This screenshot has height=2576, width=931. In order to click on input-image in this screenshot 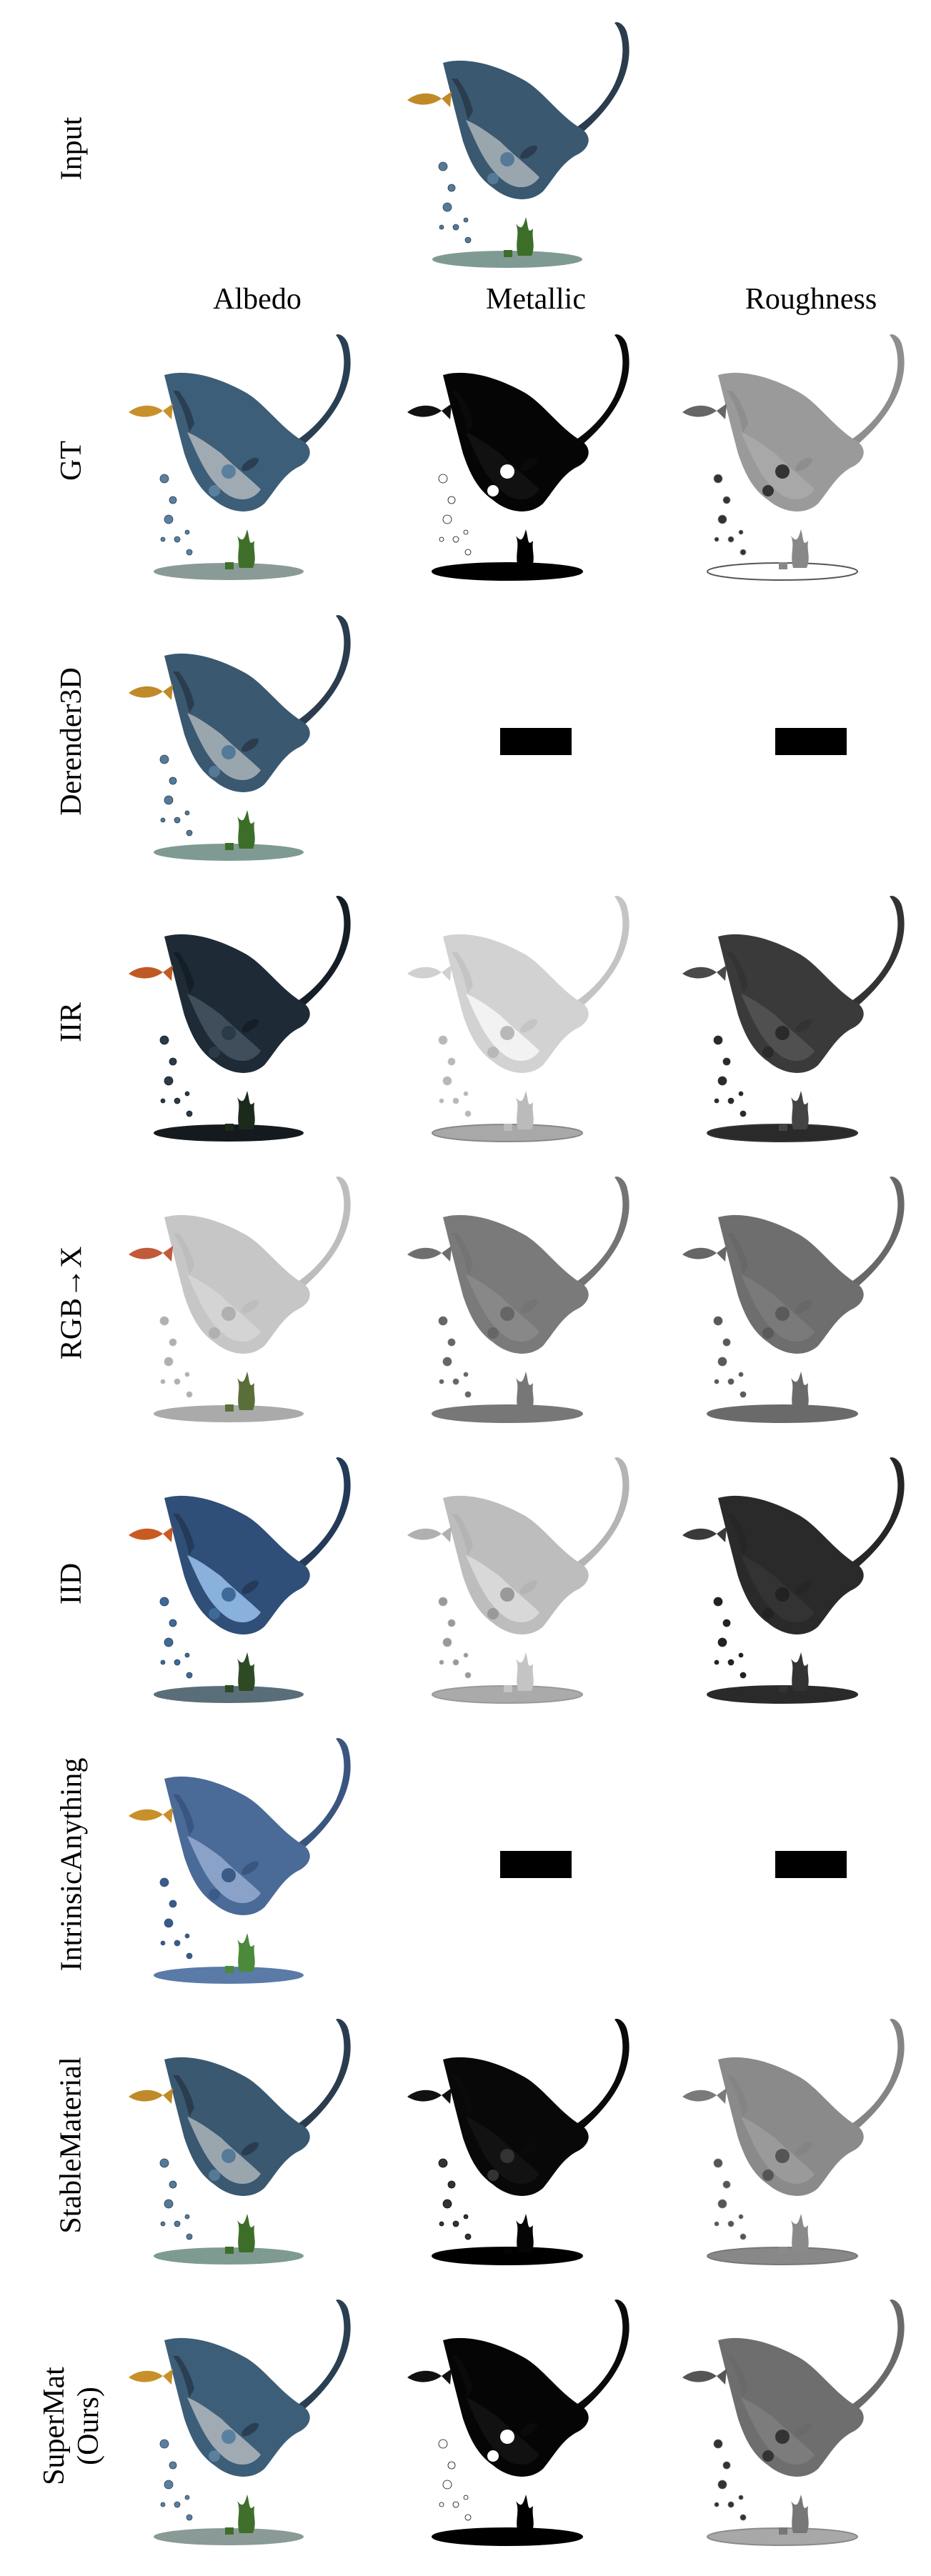, I will do `click(536, 148)`.